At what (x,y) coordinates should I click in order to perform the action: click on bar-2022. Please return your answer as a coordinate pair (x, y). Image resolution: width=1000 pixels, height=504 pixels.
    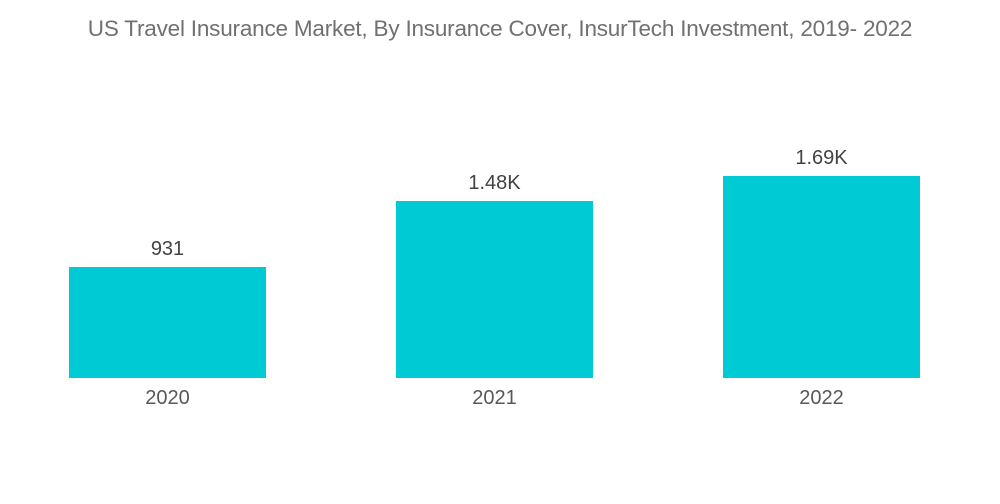
    Looking at the image, I should click on (821, 277).